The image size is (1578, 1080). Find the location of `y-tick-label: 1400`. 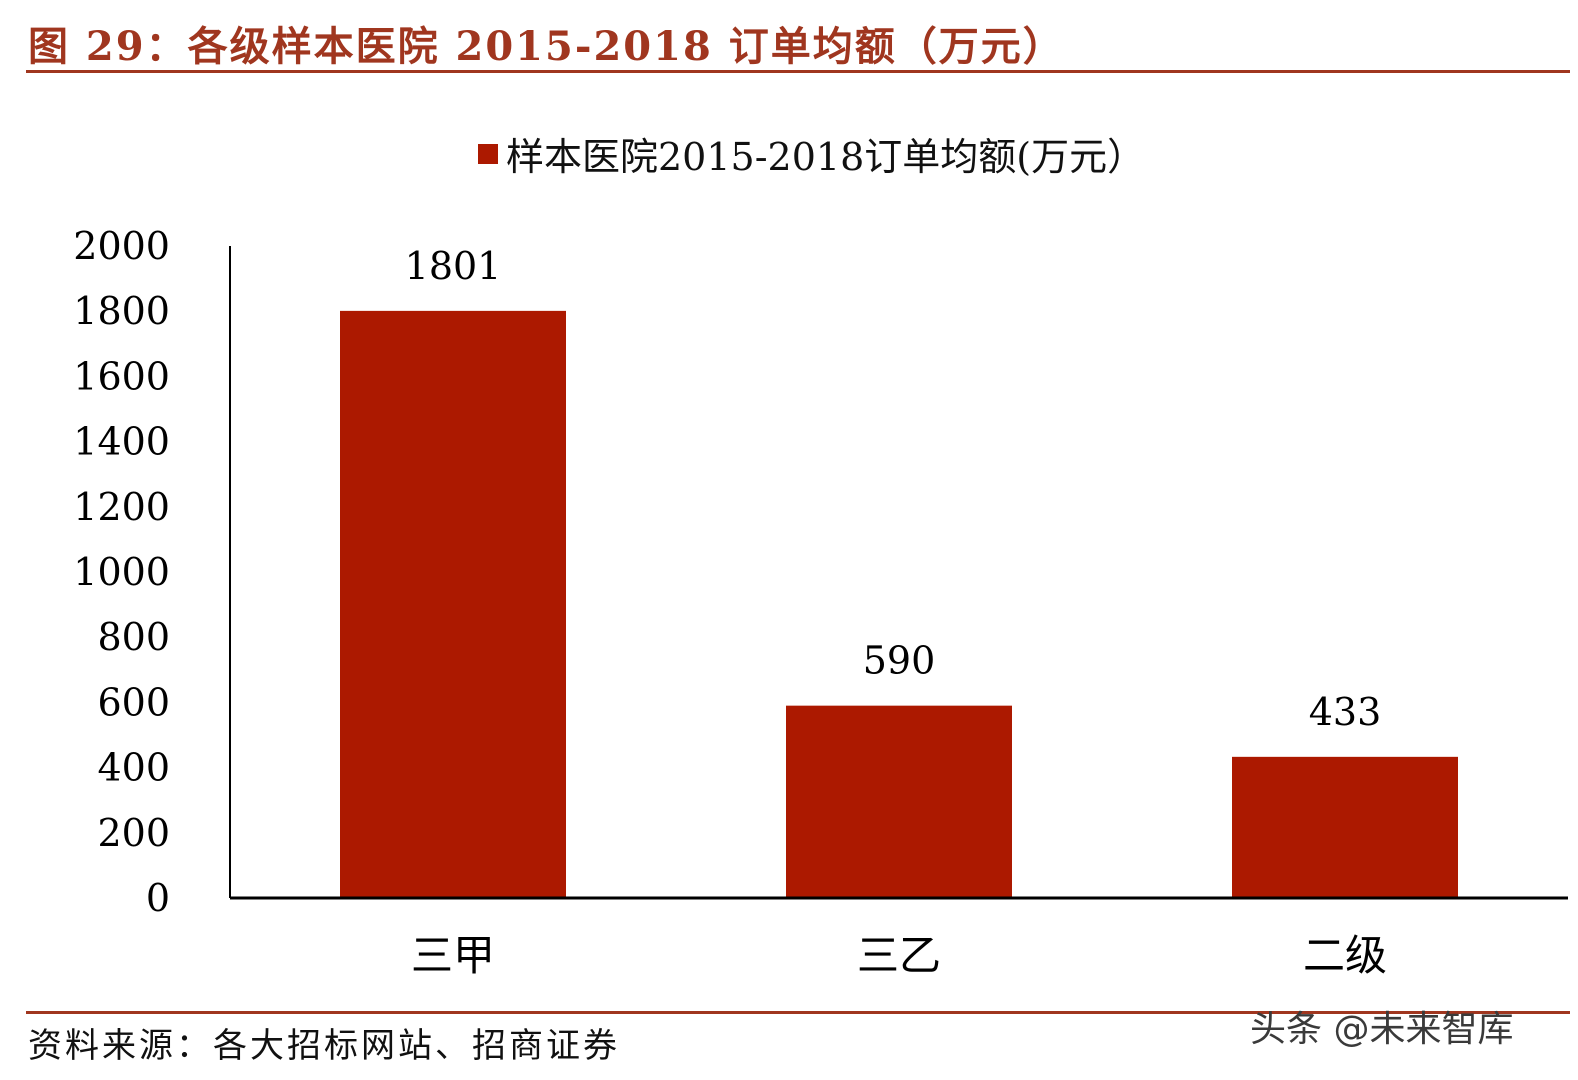

y-tick-label: 1400 is located at coordinates (121, 442).